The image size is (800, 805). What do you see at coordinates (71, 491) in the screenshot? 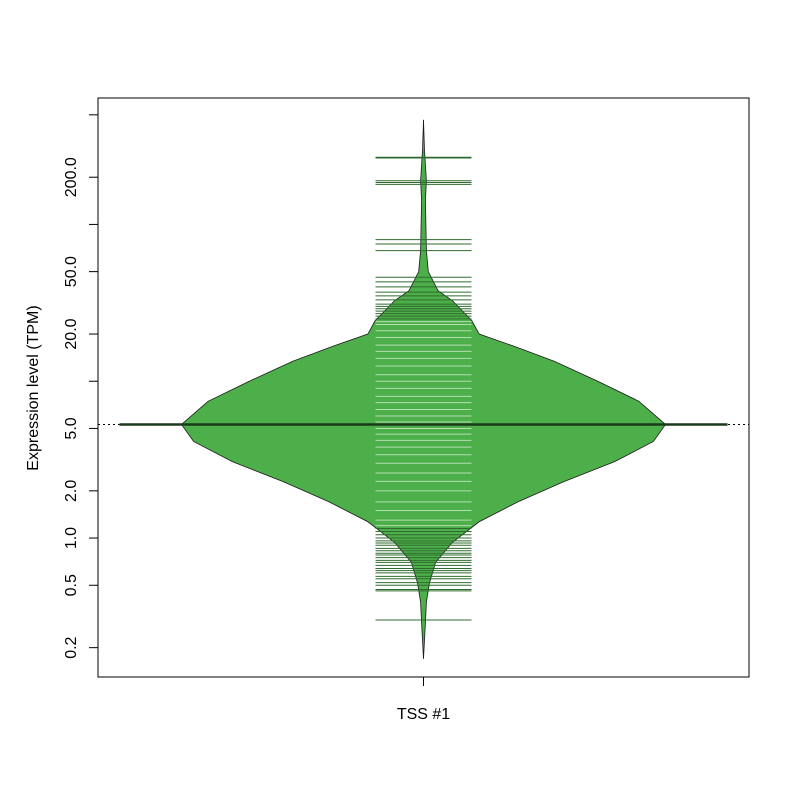
I see `y-tick-label: 2.0` at bounding box center [71, 491].